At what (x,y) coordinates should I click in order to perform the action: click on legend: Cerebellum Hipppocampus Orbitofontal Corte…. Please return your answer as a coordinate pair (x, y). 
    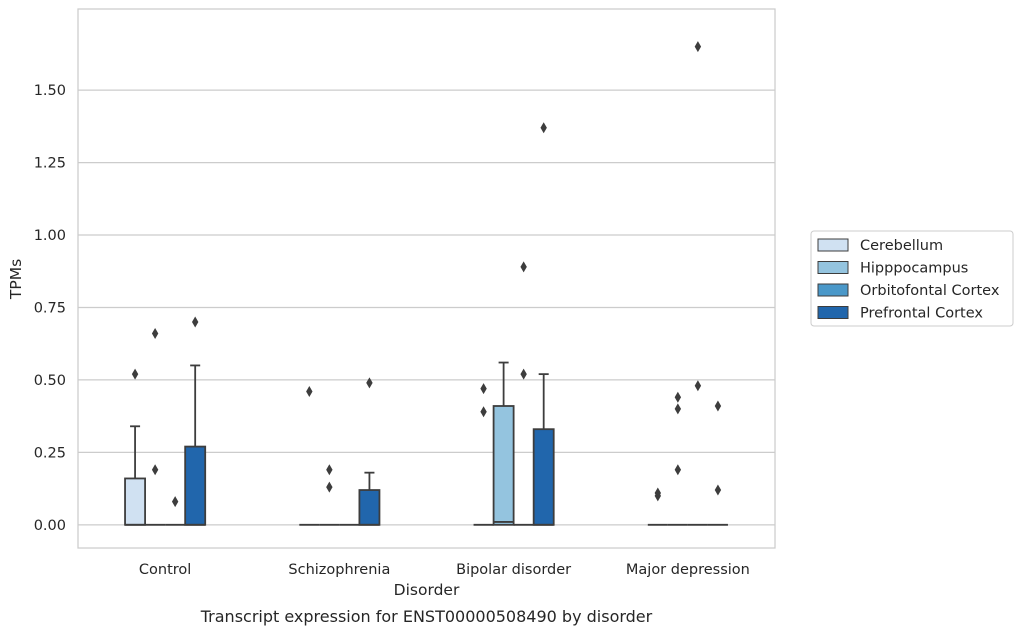
    Looking at the image, I should click on (912, 278).